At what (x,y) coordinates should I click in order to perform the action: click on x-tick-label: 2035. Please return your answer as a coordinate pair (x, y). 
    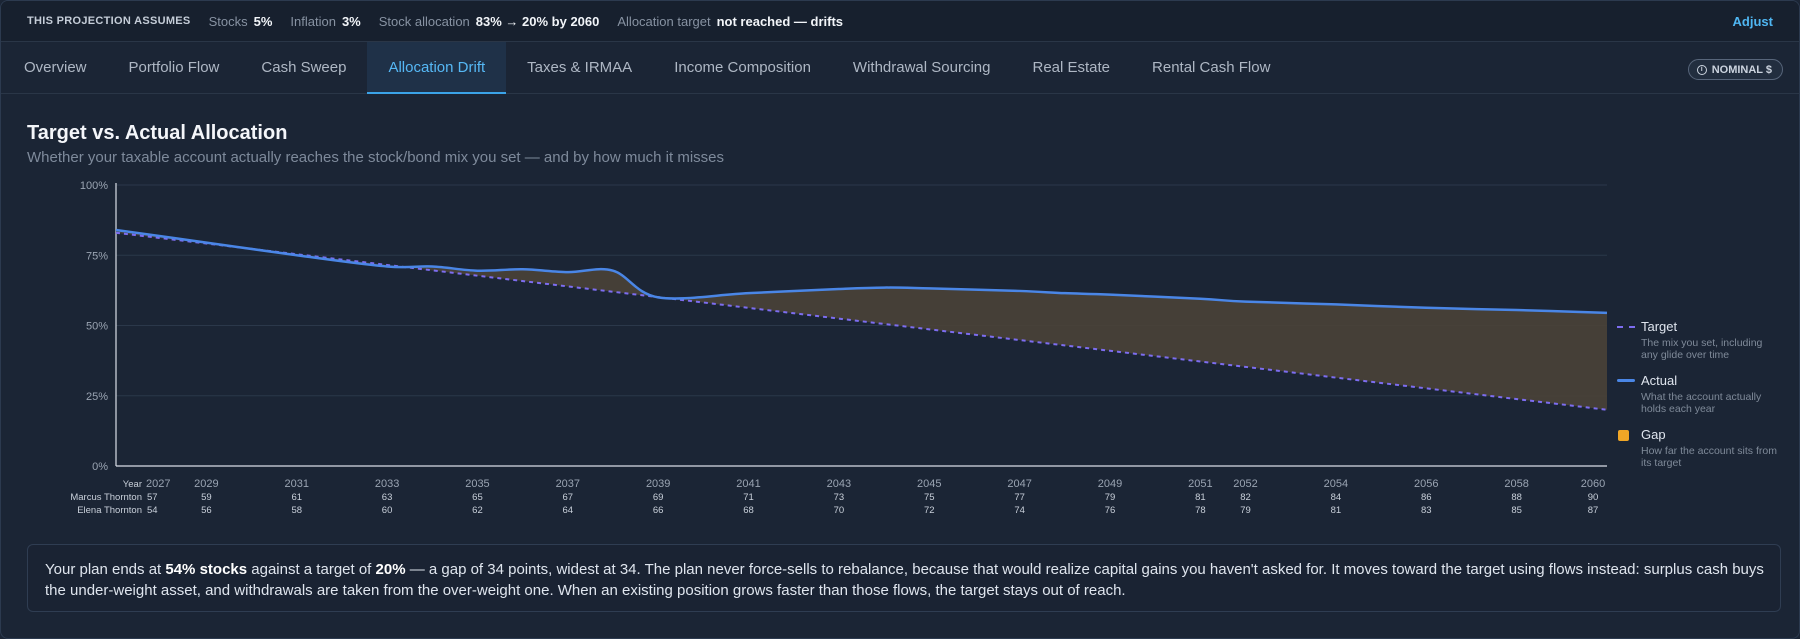
    Looking at the image, I should click on (477, 484).